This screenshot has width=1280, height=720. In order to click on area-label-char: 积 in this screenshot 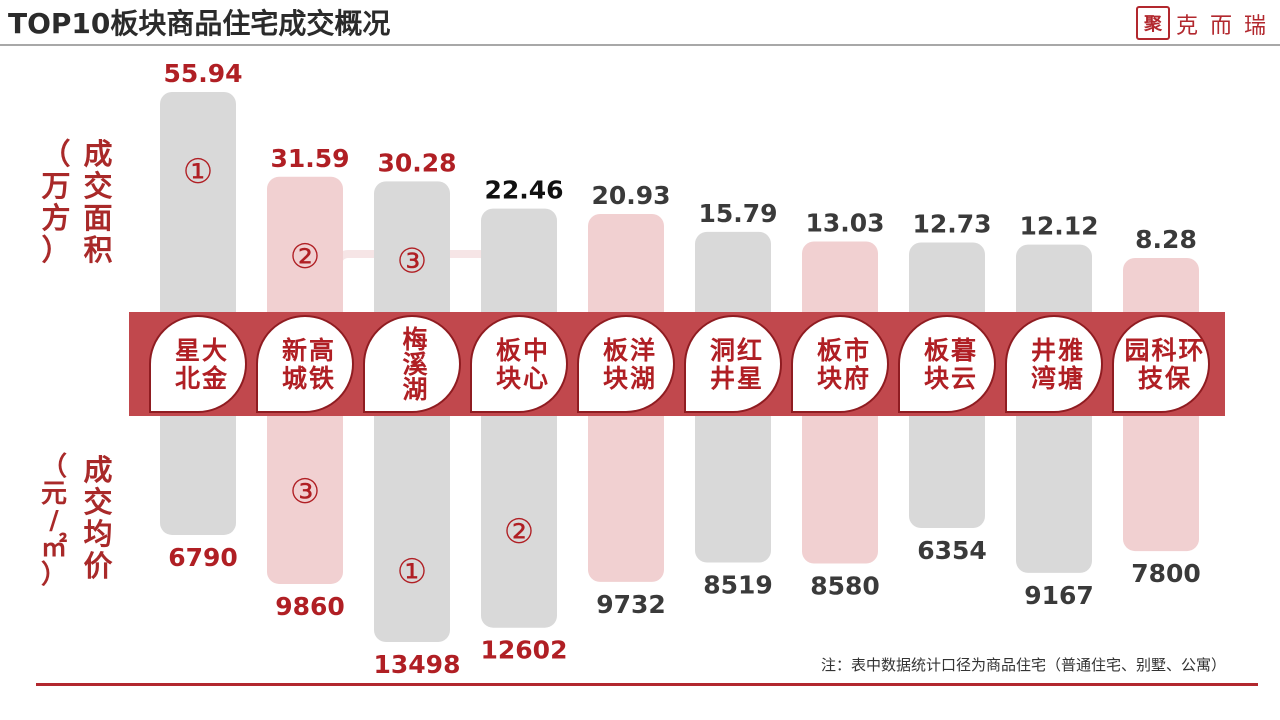, I will do `click(98, 250)`.